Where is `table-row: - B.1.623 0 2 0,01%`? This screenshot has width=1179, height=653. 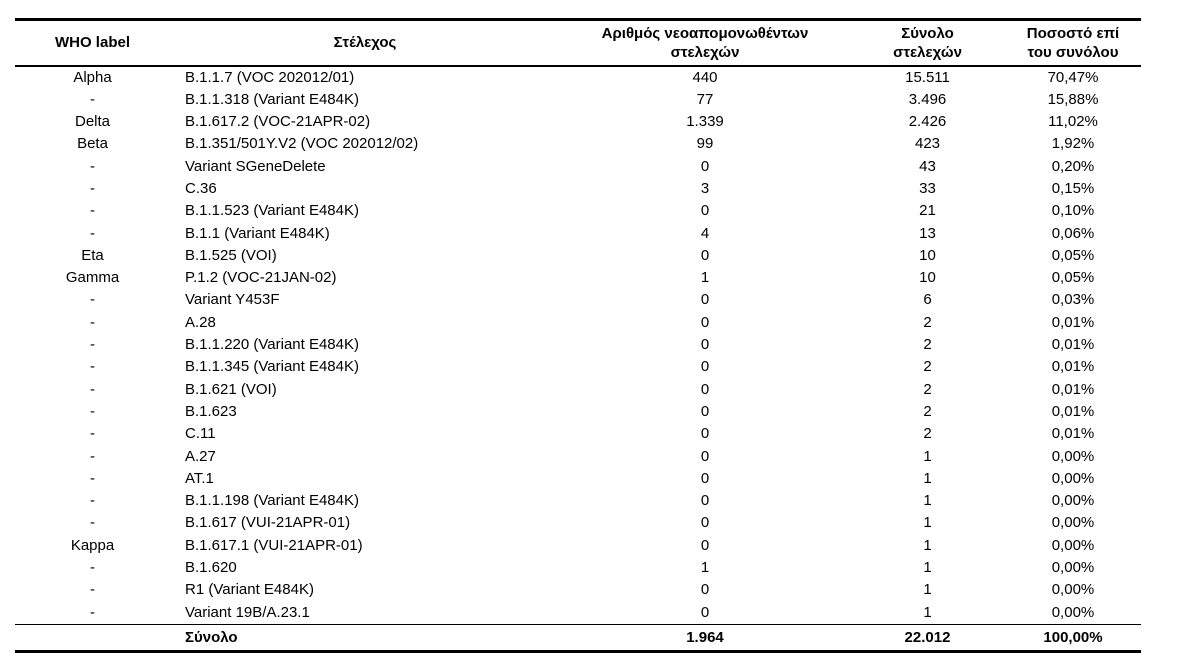
table-row: - B.1.623 0 2 0,01% is located at coordinates (578, 412).